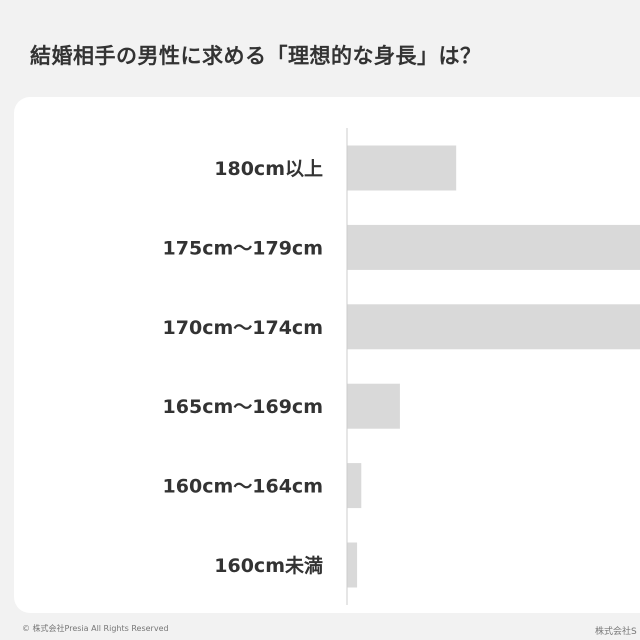 This screenshot has width=640, height=640. Describe the element at coordinates (243, 248) in the screenshot. I see `category-label: 175cm〜179cm` at that location.